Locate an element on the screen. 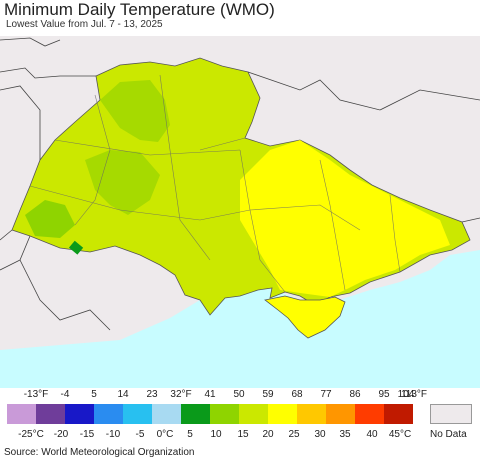 The height and width of the screenshot is (460, 480). legend-no-data-swatch is located at coordinates (451, 414).